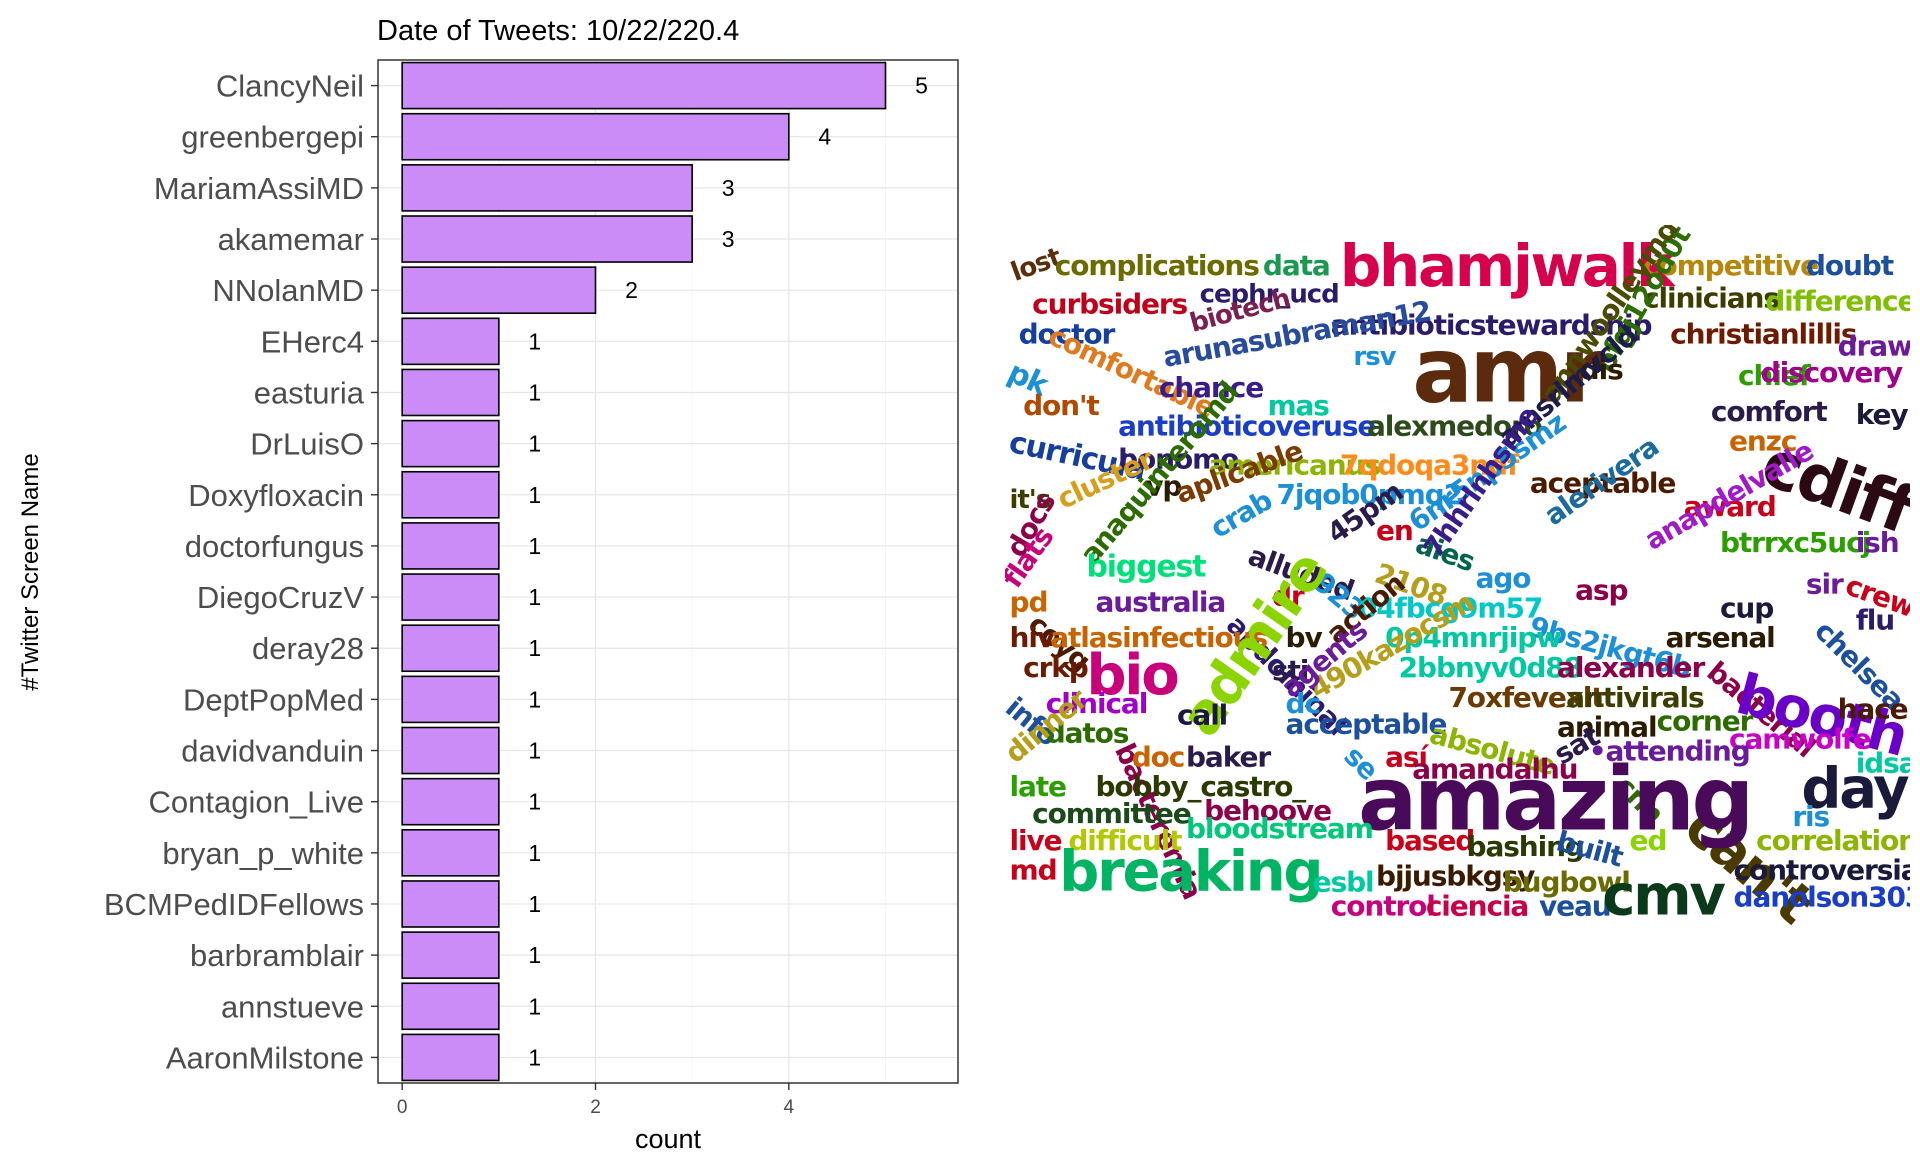 The width and height of the screenshot is (1920, 1152). I want to click on wordcloud-word: comfort, so click(1769, 411).